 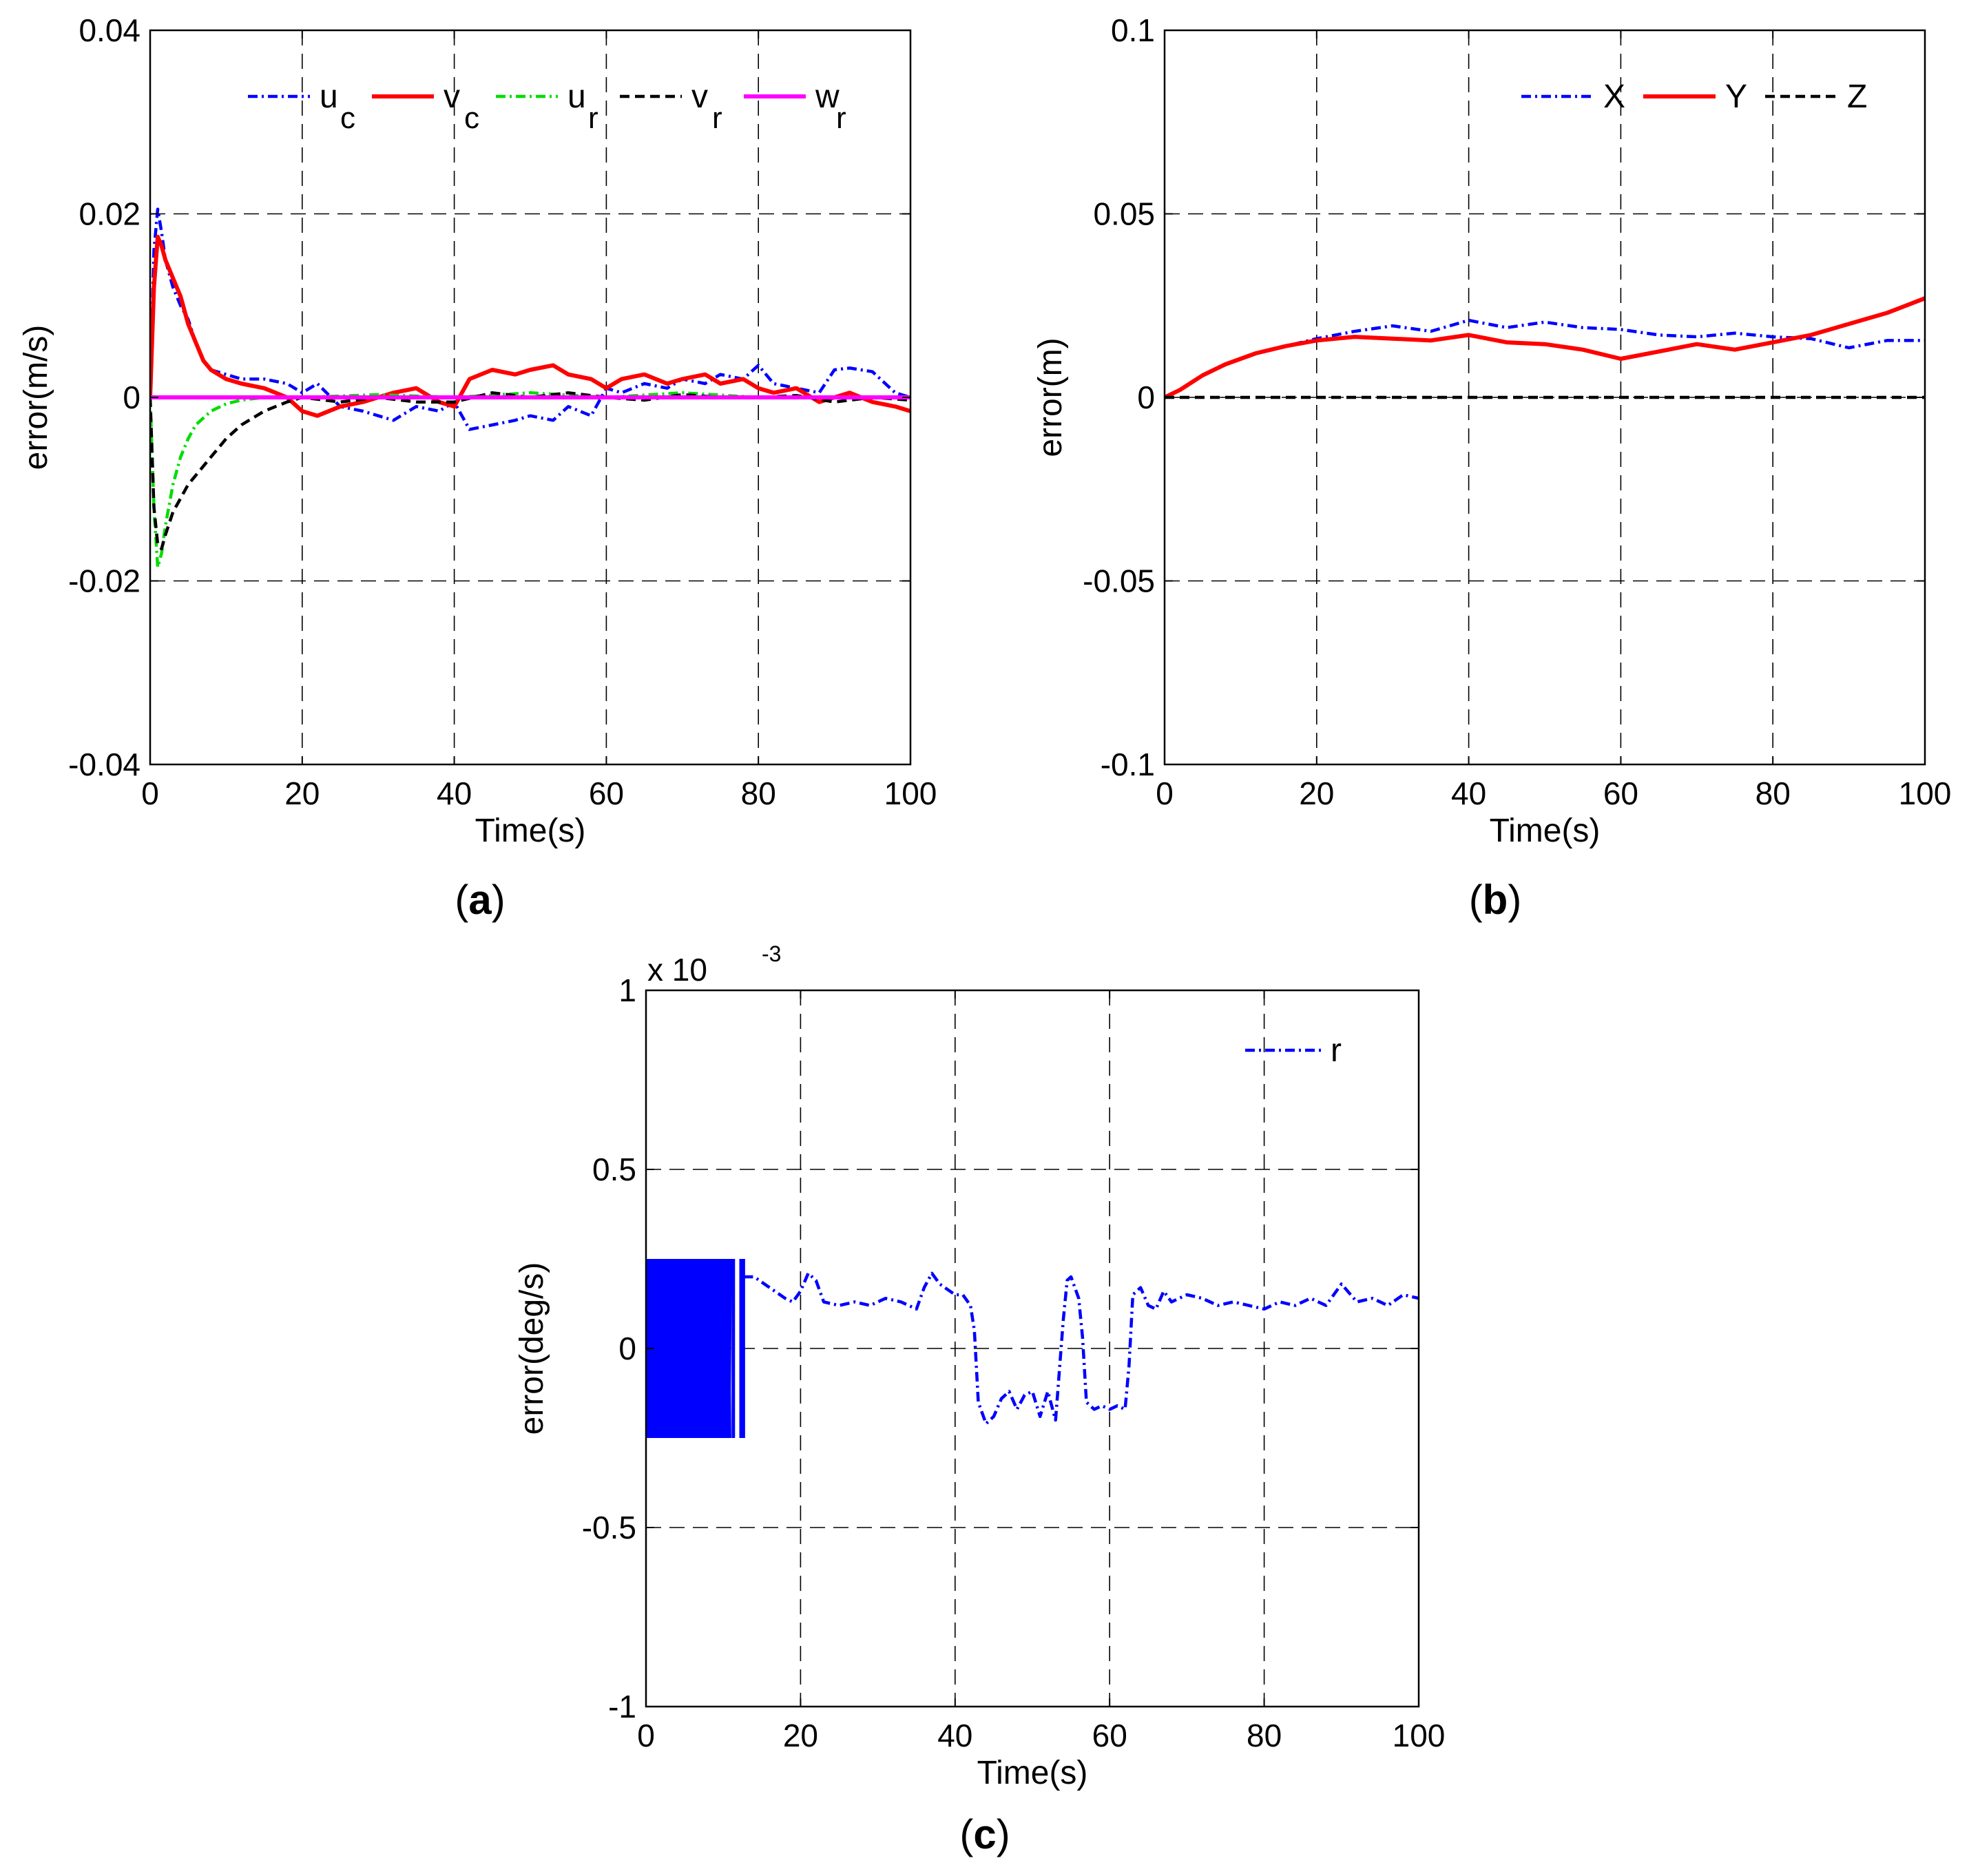 I want to click on legend: X Y Z, so click(x=1694, y=97).